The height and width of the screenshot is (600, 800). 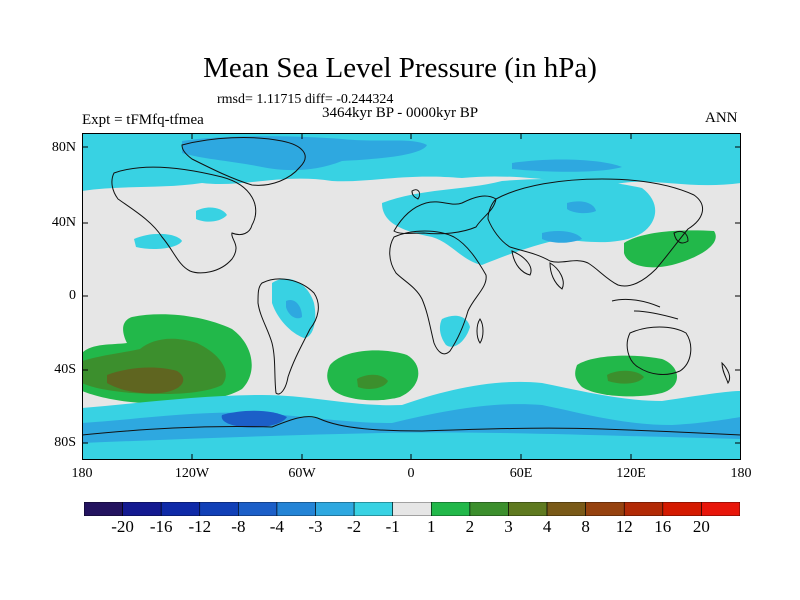 What do you see at coordinates (200, 526) in the screenshot?
I see `colorbar-tick-label: -12` at bounding box center [200, 526].